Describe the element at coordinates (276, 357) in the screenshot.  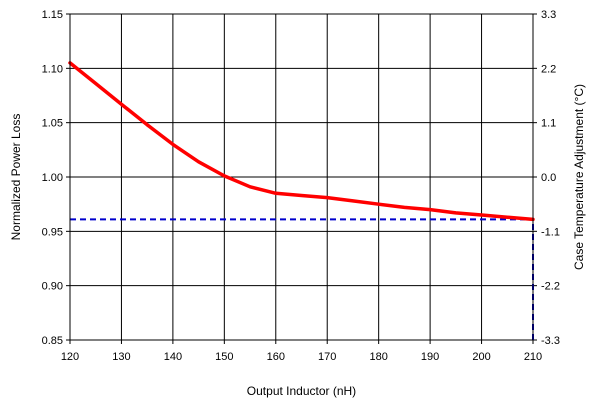
I see `x-tick-label: 160` at that location.